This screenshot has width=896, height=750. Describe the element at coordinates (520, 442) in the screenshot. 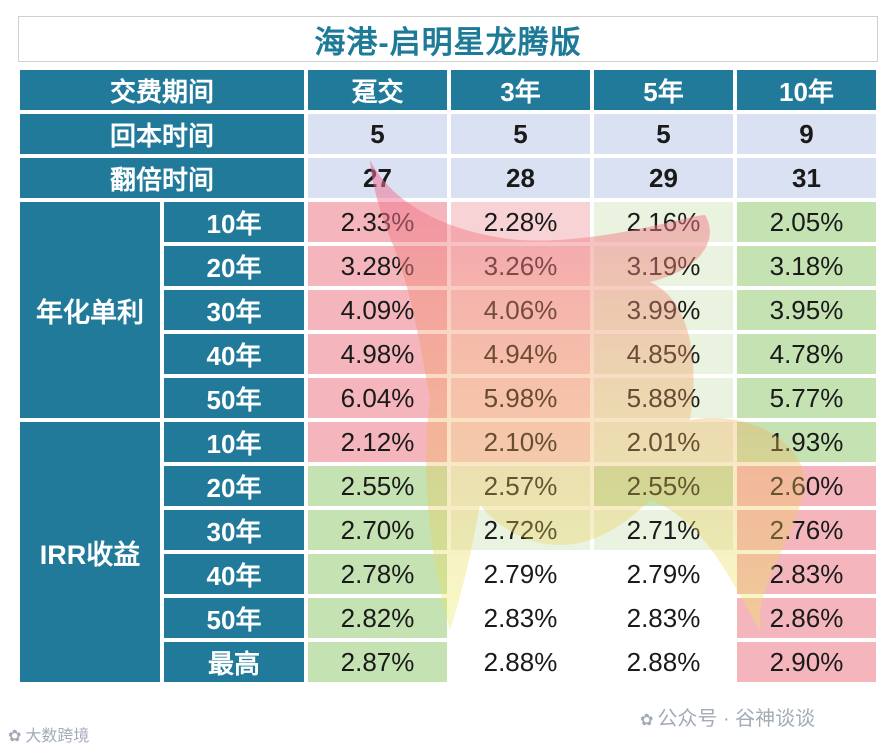

I see `table-cell: 2.10%` at that location.